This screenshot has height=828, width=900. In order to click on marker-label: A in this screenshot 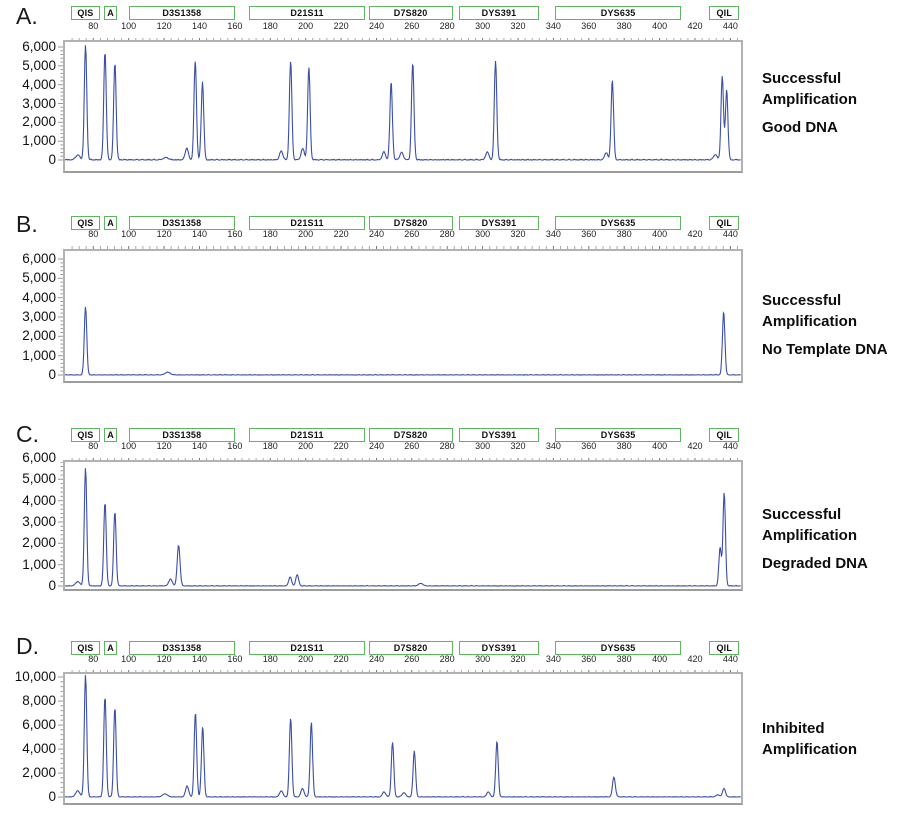, I will do `click(110, 435)`.